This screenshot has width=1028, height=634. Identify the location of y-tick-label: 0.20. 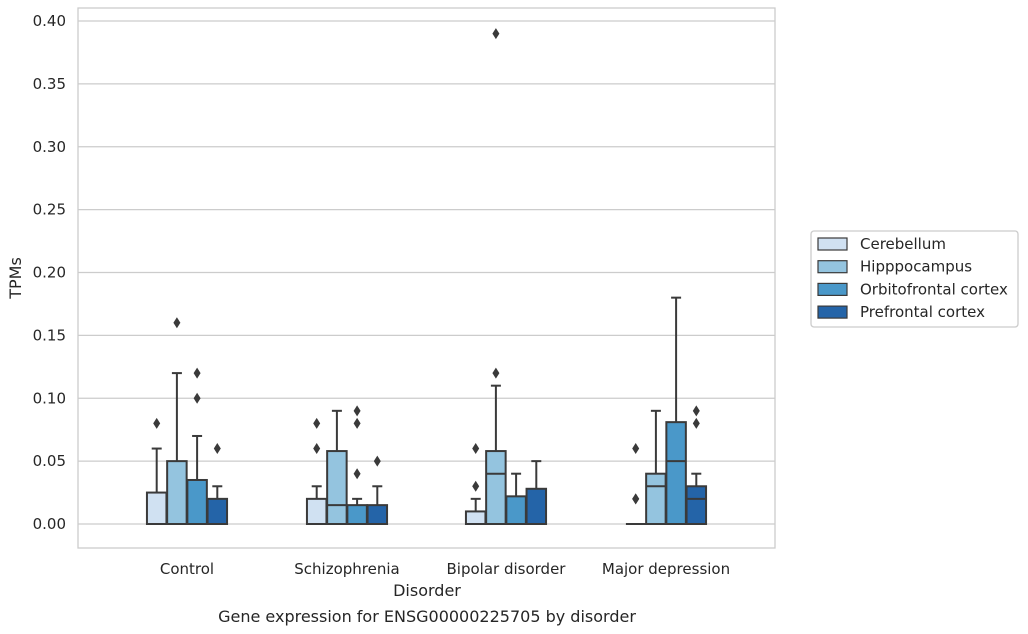
(49, 273).